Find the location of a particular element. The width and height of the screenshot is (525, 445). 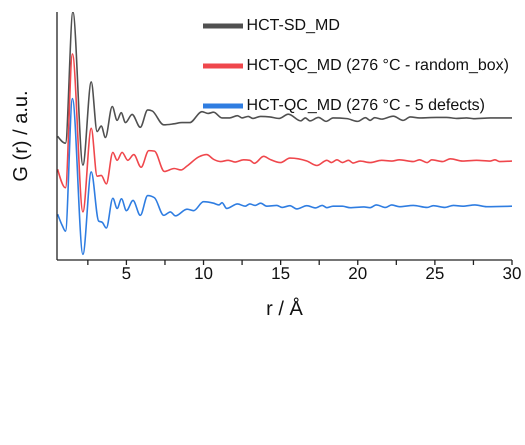

x-tick-label: 15 is located at coordinates (280, 274).